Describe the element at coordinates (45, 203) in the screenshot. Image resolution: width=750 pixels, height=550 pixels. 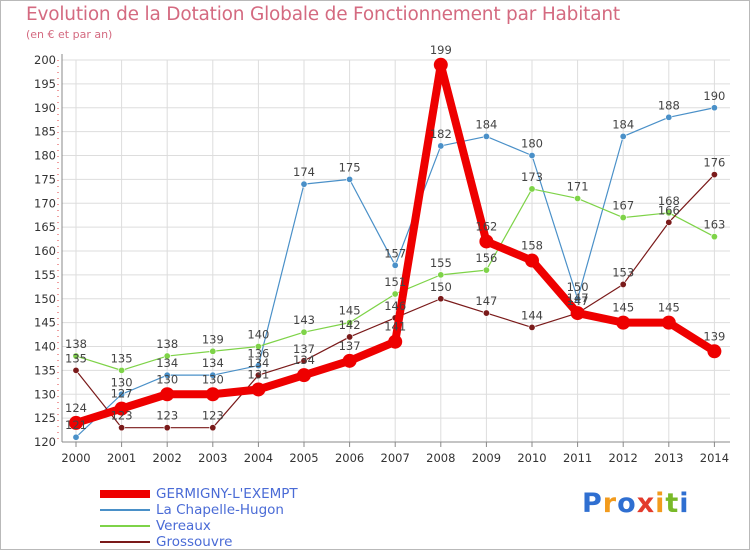
I see `y-tick-label: 170` at that location.